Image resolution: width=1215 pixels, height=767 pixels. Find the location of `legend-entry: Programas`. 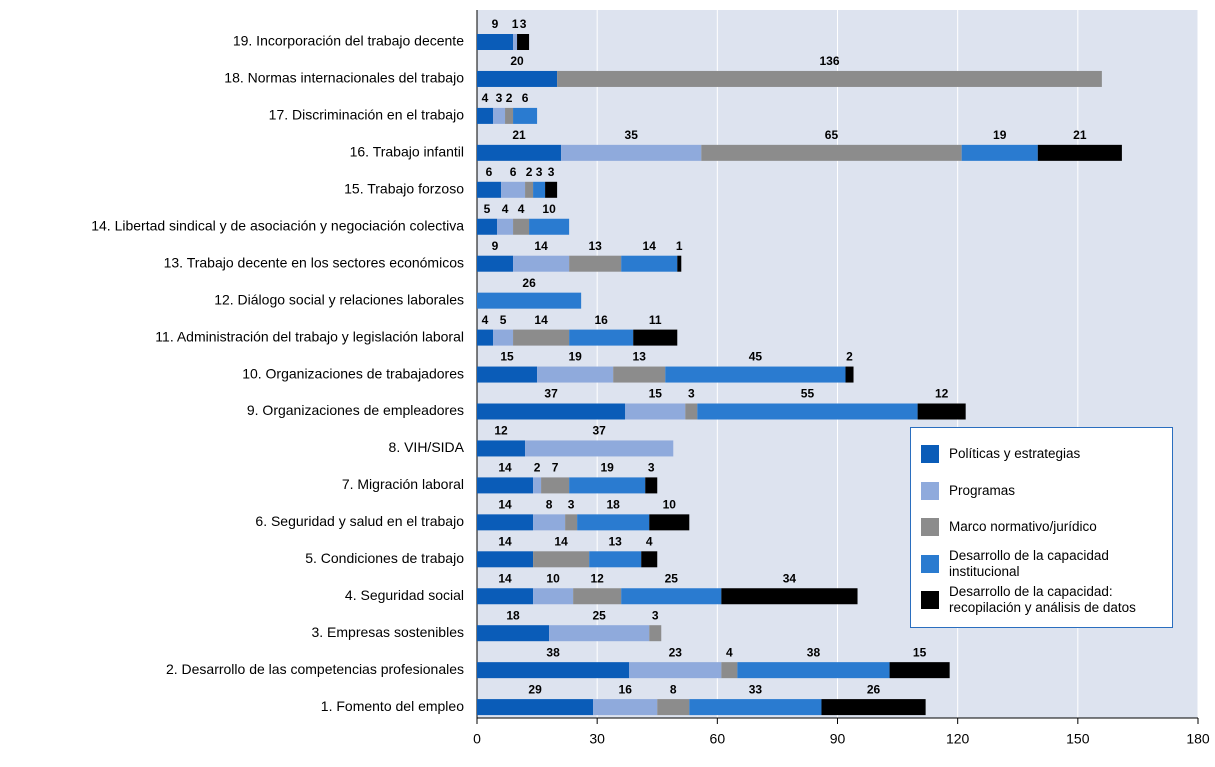

legend-entry: Programas is located at coordinates (1041, 491).